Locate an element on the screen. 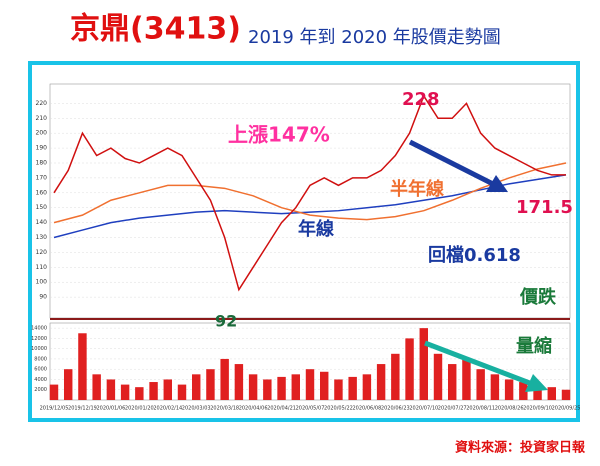 The height and width of the screenshot is (466, 600). annotation: 量縮 is located at coordinates (534, 346).